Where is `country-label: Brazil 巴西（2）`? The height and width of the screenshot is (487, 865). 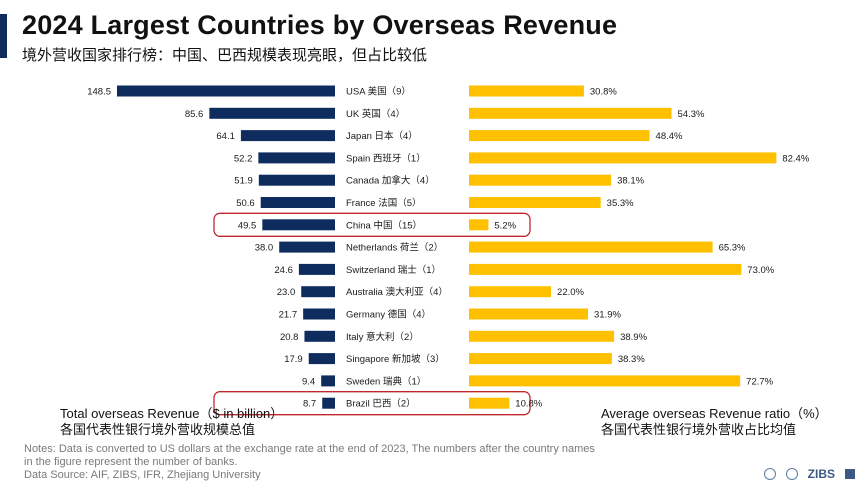 country-label: Brazil 巴西（2） is located at coordinates (381, 404).